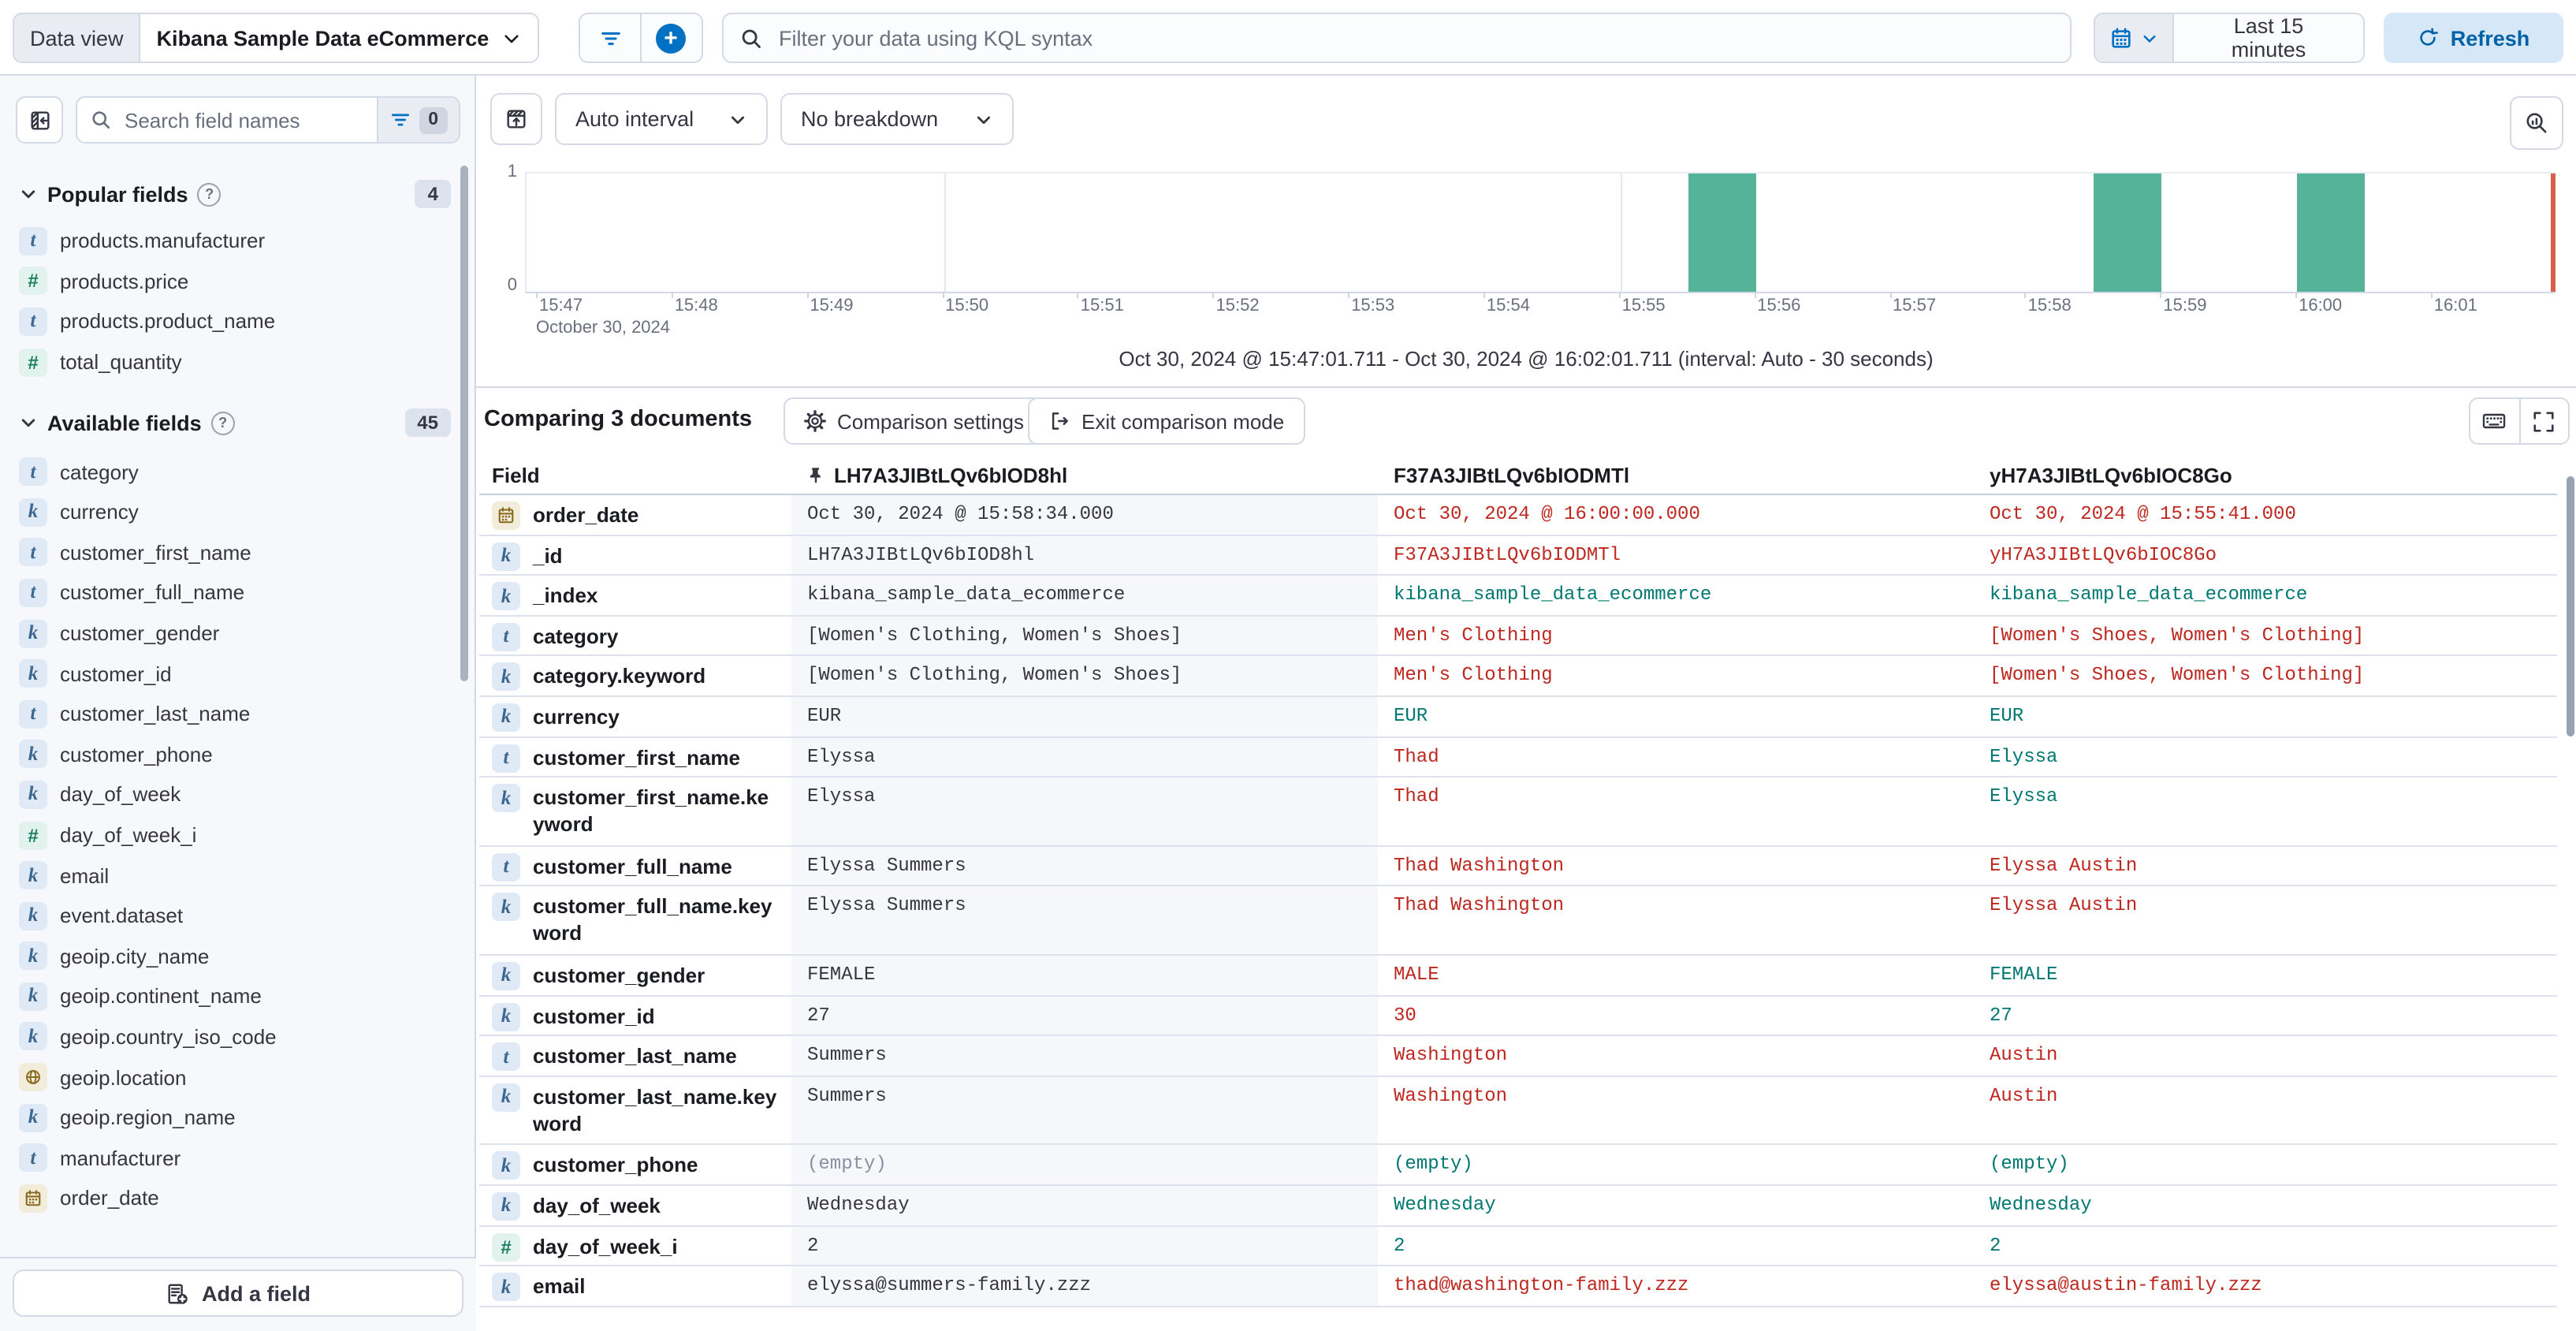 Image resolution: width=2576 pixels, height=1331 pixels. What do you see at coordinates (2268, 38) in the screenshot?
I see `time-range-button: Last 15 minutes` at bounding box center [2268, 38].